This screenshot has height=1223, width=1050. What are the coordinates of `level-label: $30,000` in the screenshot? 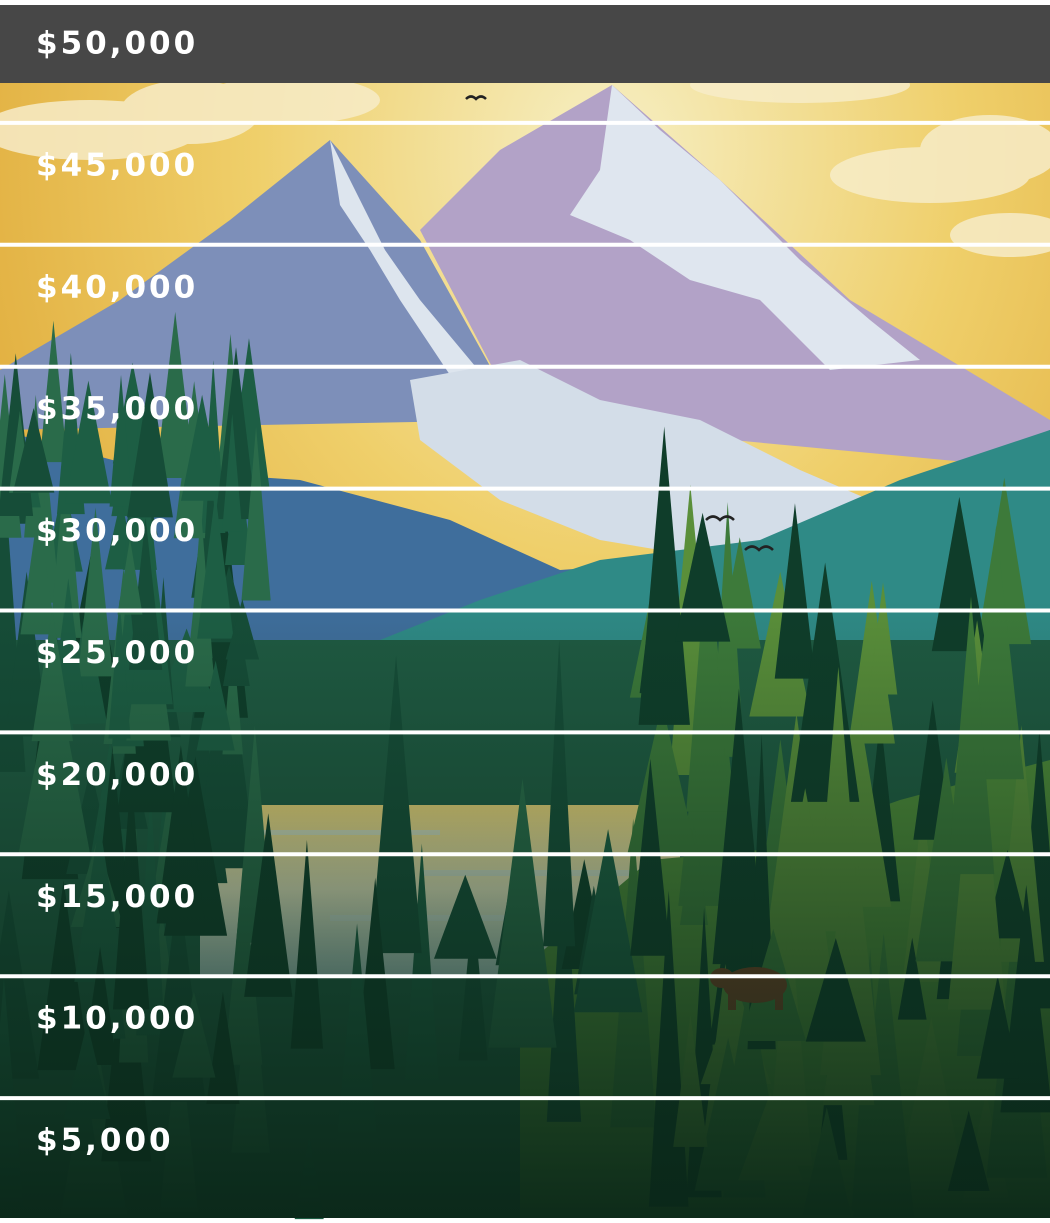 It's located at (117, 531).